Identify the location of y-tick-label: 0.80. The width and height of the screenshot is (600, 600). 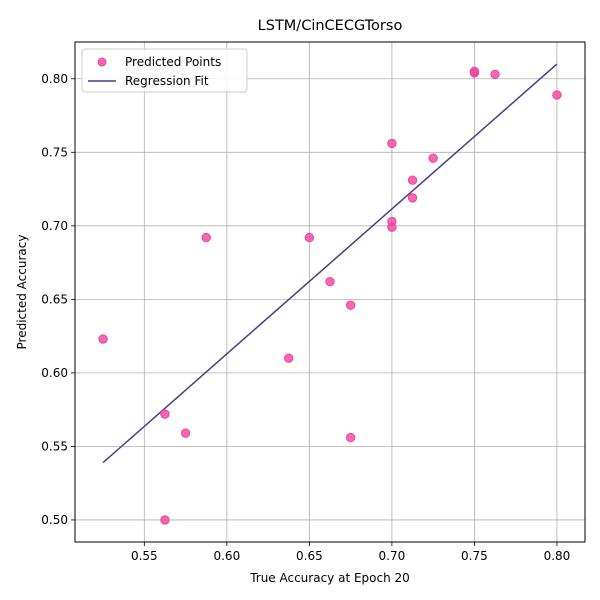
(54, 79).